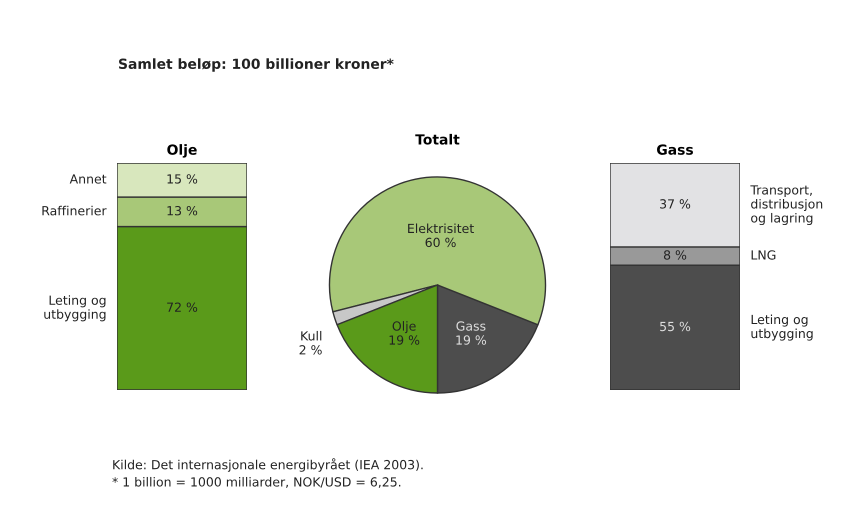 This screenshot has height=522, width=845. What do you see at coordinates (471, 326) in the screenshot?
I see `slice-label: Gass` at bounding box center [471, 326].